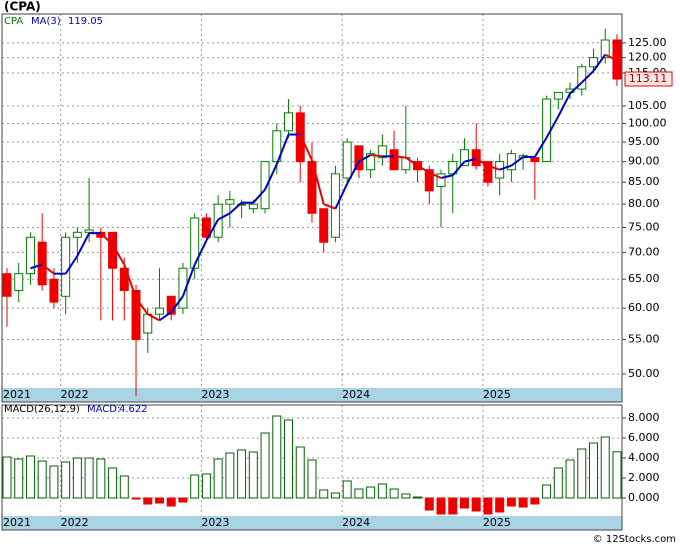 This screenshot has height=546, width=680. I want to click on x-tick-label: 2021, so click(17, 522).